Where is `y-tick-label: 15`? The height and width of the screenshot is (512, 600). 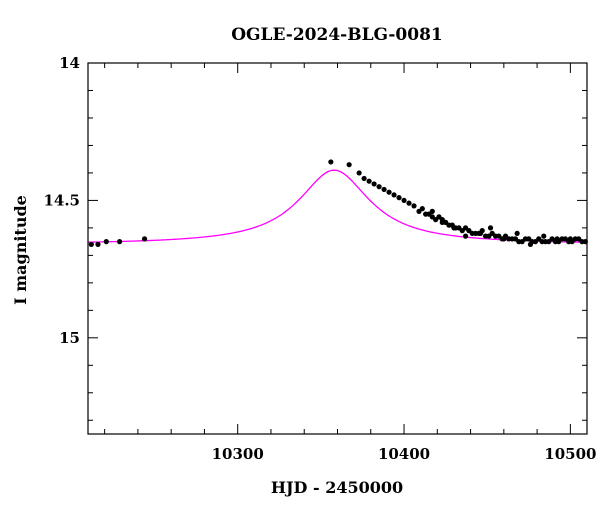
y-tick-label: 15 is located at coordinates (69, 338).